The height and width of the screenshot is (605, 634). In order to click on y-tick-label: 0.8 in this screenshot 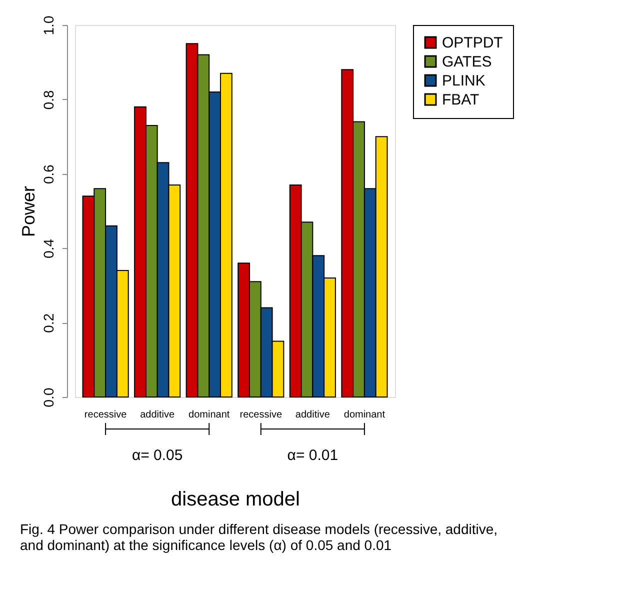, I will do `click(48, 100)`.